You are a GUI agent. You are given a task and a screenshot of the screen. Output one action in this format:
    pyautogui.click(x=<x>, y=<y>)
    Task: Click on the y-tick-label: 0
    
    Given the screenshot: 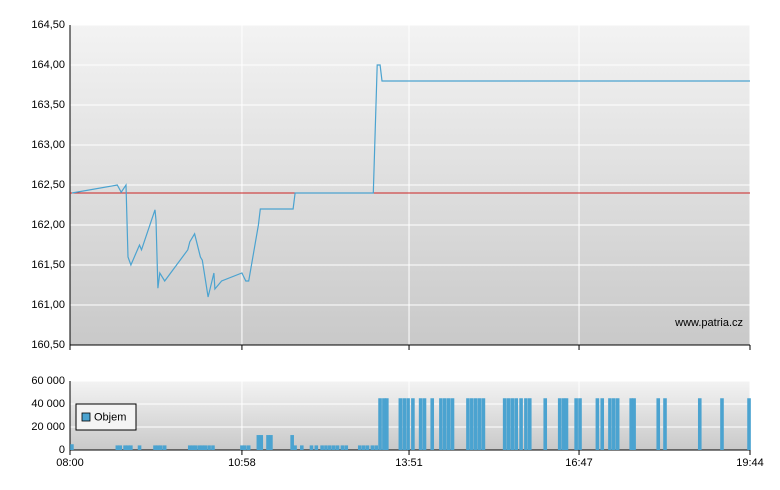 What is the action you would take?
    pyautogui.click(x=62, y=450)
    